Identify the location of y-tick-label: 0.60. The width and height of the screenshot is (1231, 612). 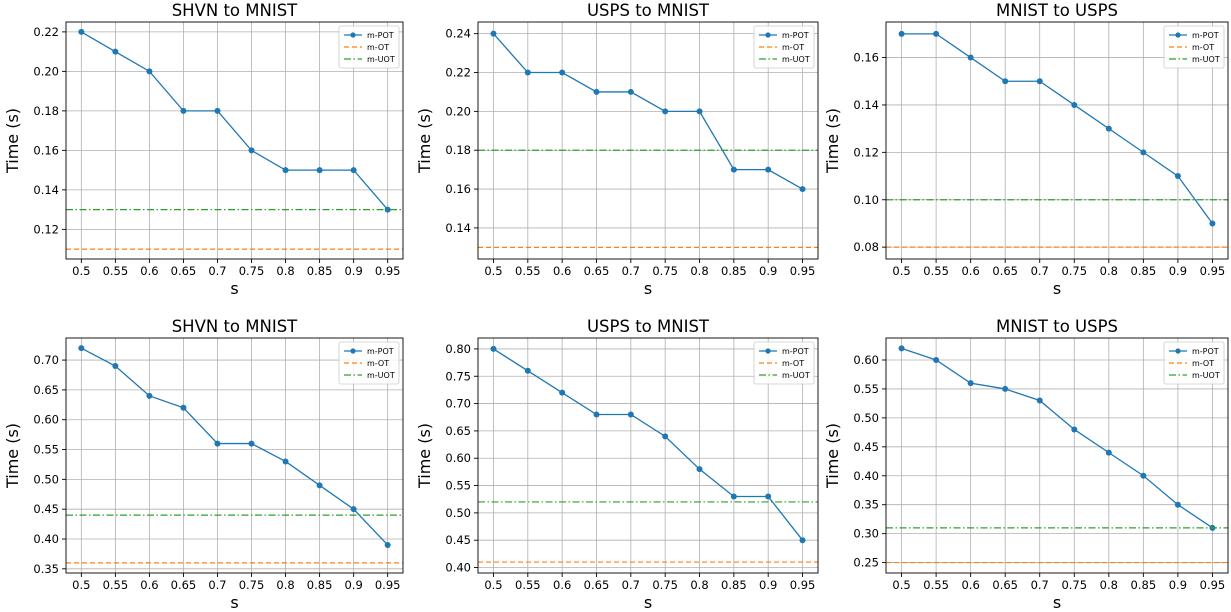
(866, 360).